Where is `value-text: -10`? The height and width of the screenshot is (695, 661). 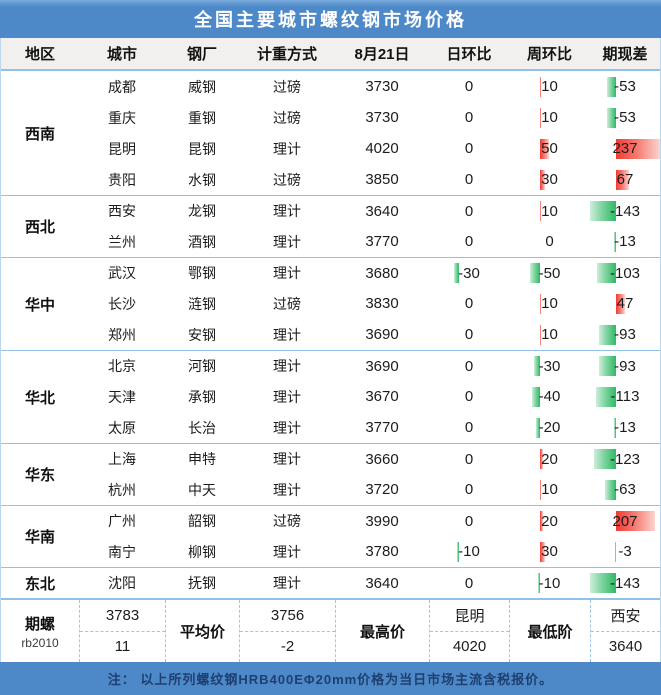
value-text: -10 is located at coordinates (549, 583).